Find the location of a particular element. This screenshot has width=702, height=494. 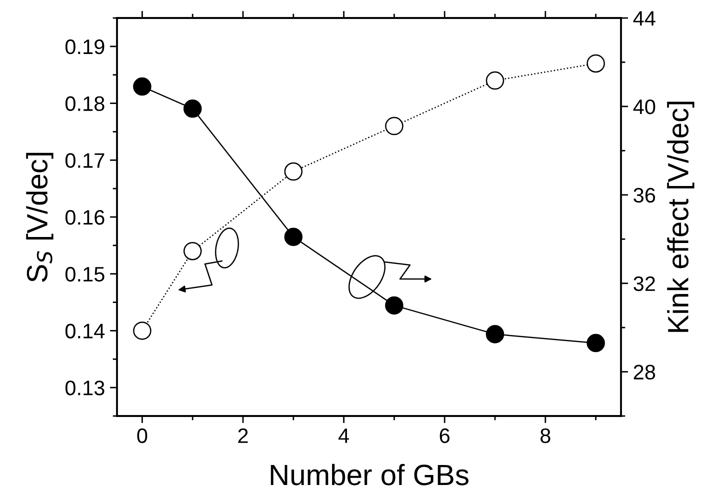

x-tick-label: 6 is located at coordinates (445, 436).